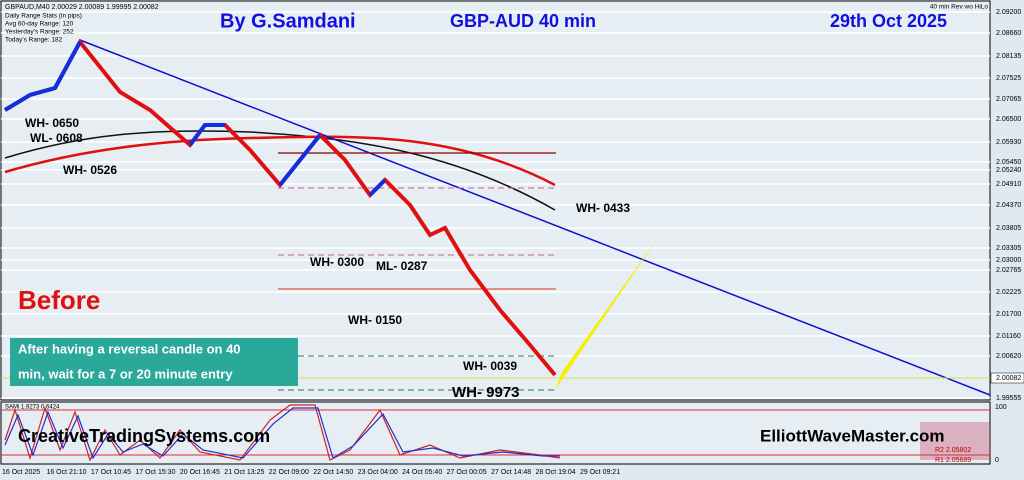 The image size is (1024, 480). I want to click on date: 29th Oct 2025, so click(888, 21).